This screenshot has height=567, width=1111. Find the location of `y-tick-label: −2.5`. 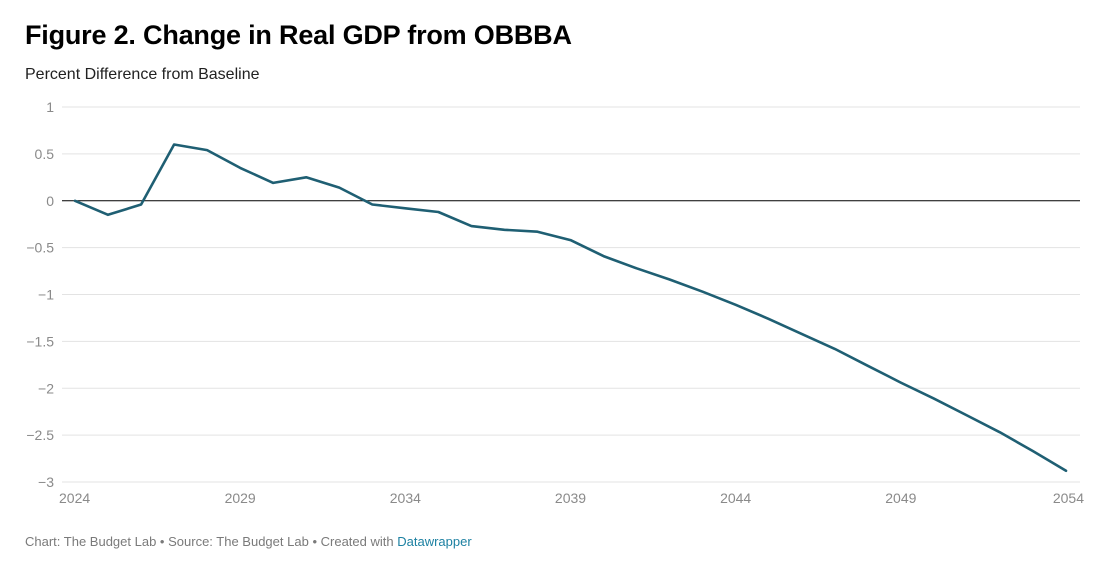

y-tick-label: −2.5 is located at coordinates (40, 435).